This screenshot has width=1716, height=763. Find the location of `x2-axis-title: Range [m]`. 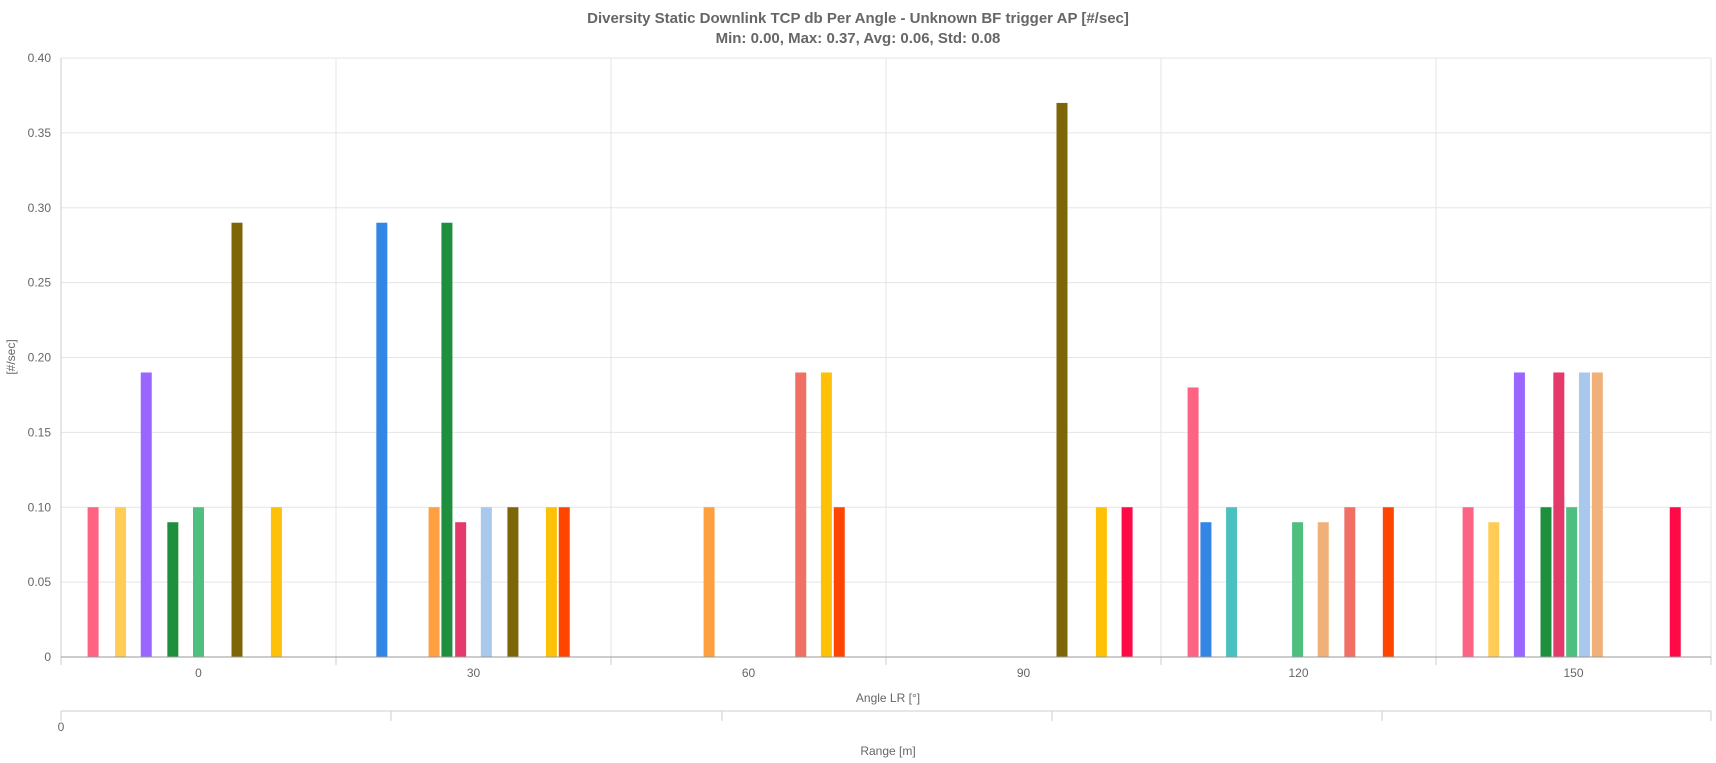

x2-axis-title: Range [m] is located at coordinates (887, 751).